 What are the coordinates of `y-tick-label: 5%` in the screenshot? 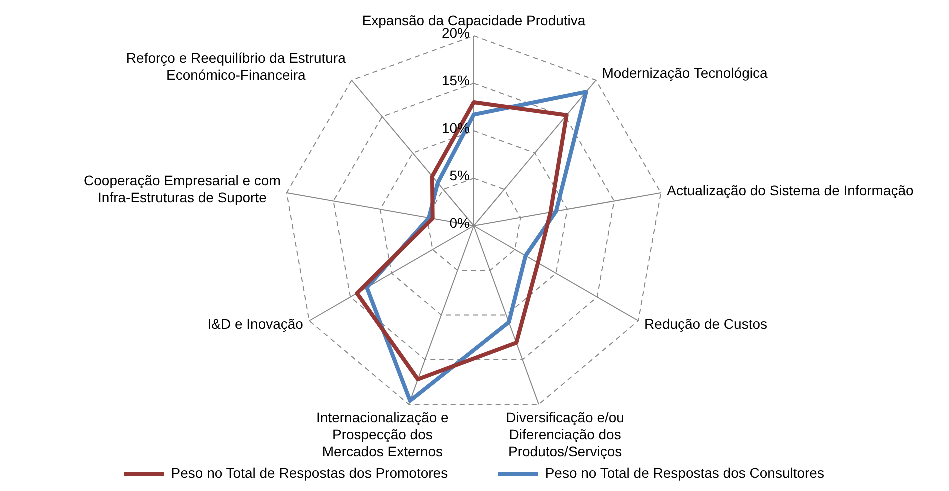 It's located at (460, 175).